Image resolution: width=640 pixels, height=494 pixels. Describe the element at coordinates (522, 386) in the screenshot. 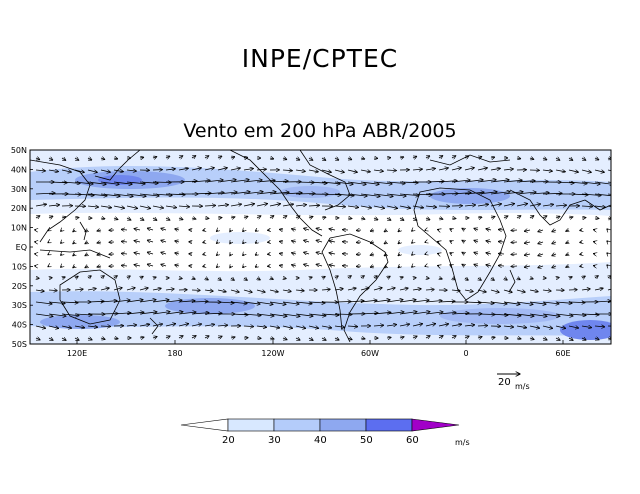

I see `reference-vector-unit: m/s` at that location.